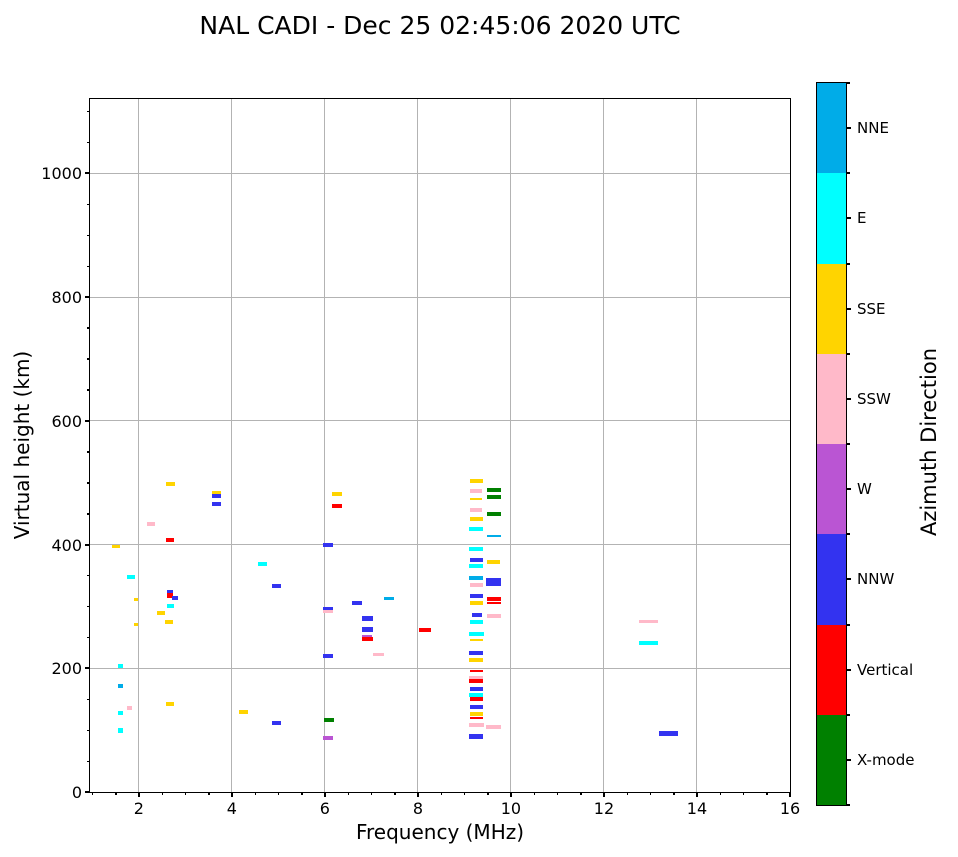  I want to click on colorbar, so click(831, 444).